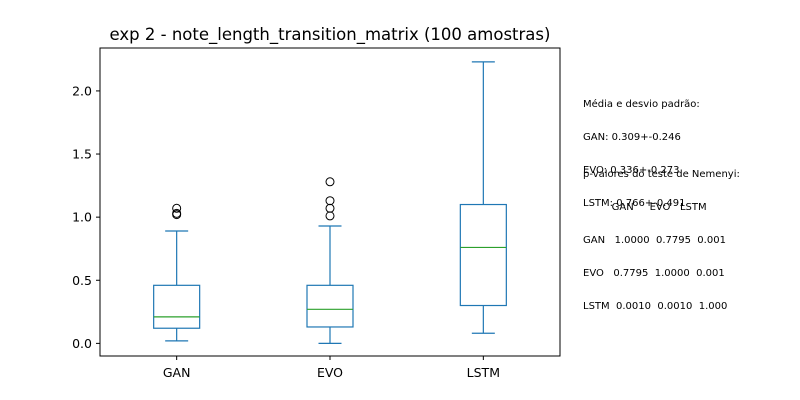 The image size is (800, 400). What do you see at coordinates (654, 273) in the screenshot?
I see `nemenyi-line: EVO 0.7795 1.0000 0.001` at bounding box center [654, 273].